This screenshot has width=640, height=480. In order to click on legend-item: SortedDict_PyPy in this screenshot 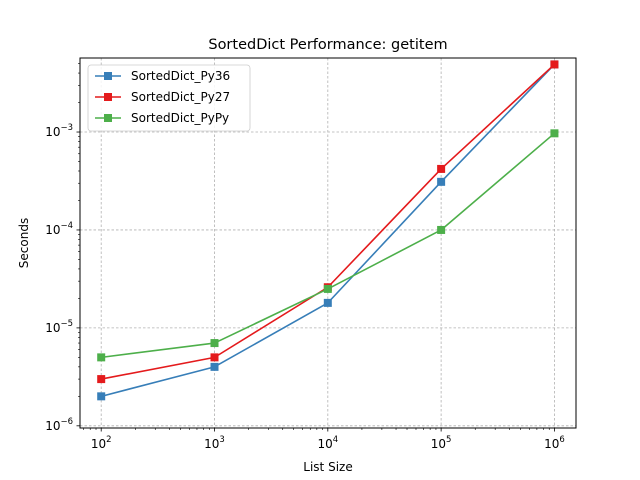, I will do `click(162, 118)`.